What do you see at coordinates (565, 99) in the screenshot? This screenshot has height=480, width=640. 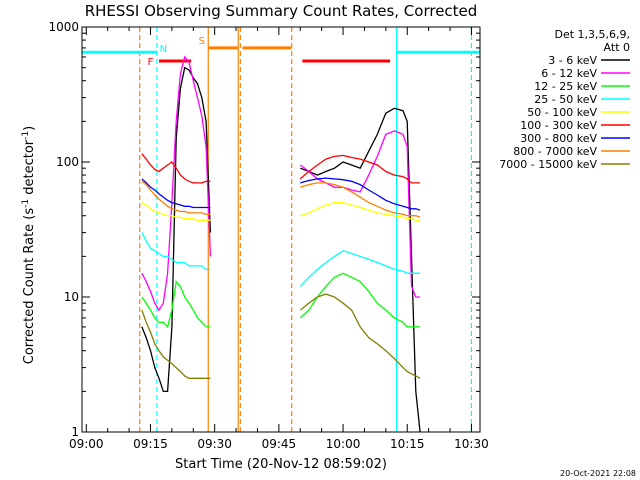 I see `legend-label-3: 25 - 50 keV` at bounding box center [565, 99].